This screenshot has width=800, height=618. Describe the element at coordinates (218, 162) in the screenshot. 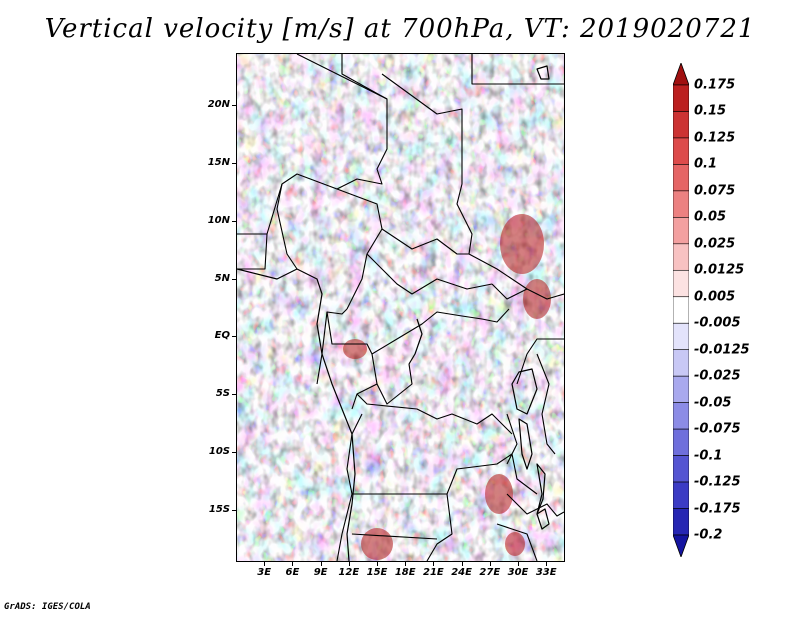

I see `lat-tick-label: 15N` at that location.